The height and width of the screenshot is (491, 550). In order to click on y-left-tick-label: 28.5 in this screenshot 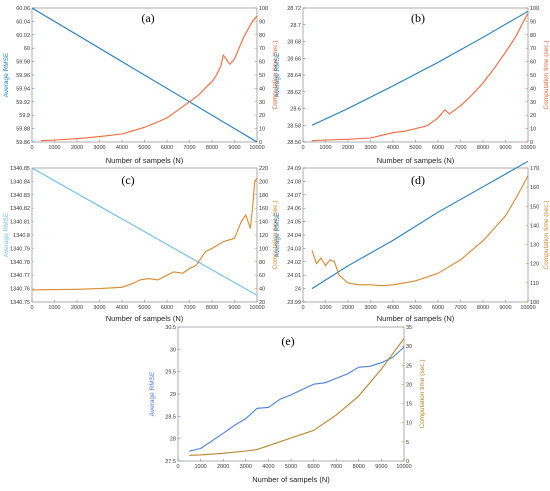, I will do `click(170, 417)`.